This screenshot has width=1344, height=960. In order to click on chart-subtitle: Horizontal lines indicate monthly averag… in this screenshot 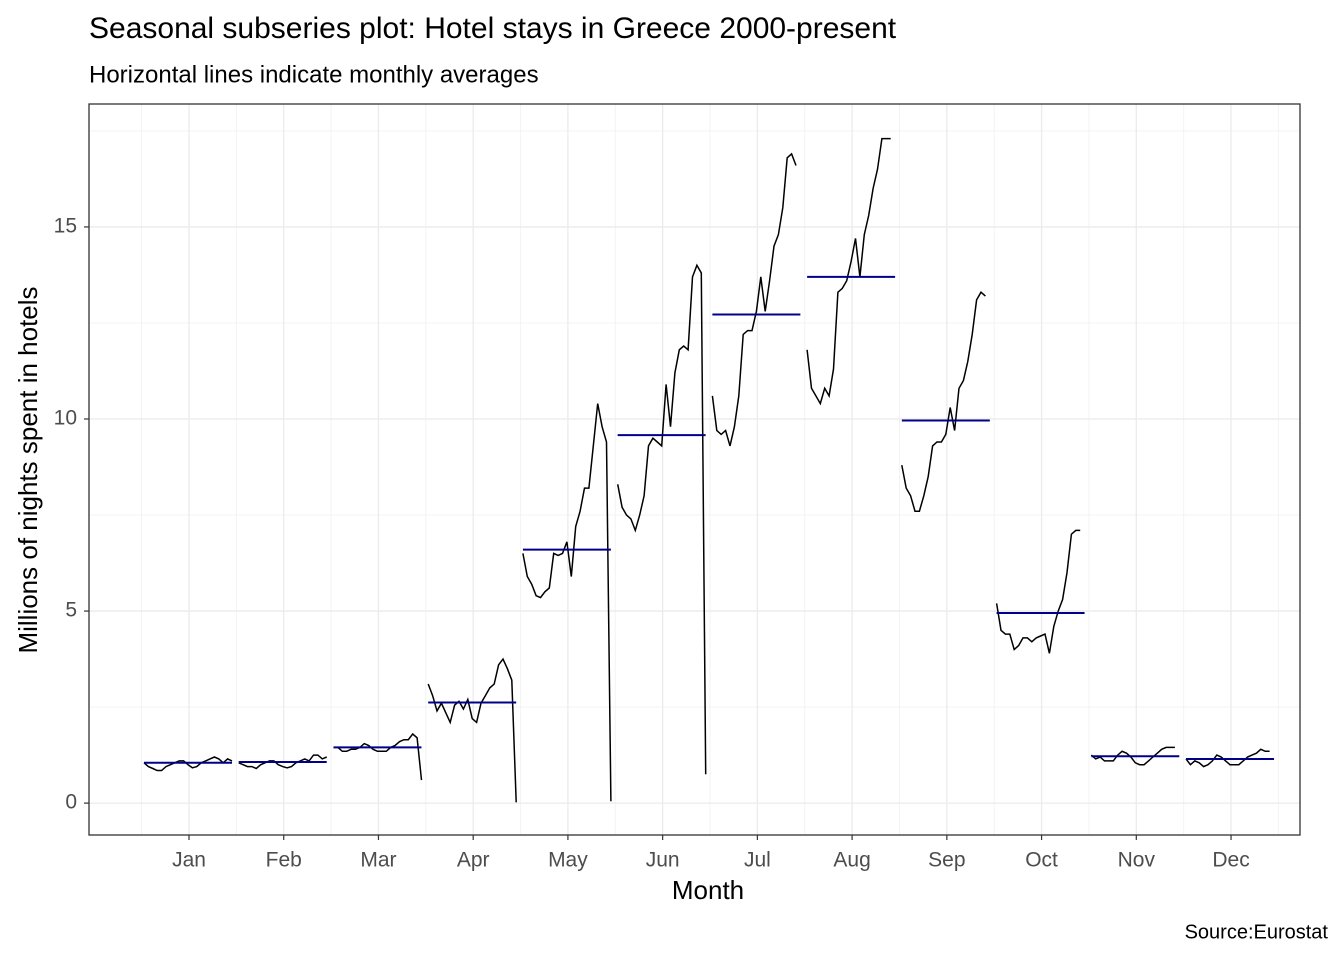, I will do `click(314, 74)`.